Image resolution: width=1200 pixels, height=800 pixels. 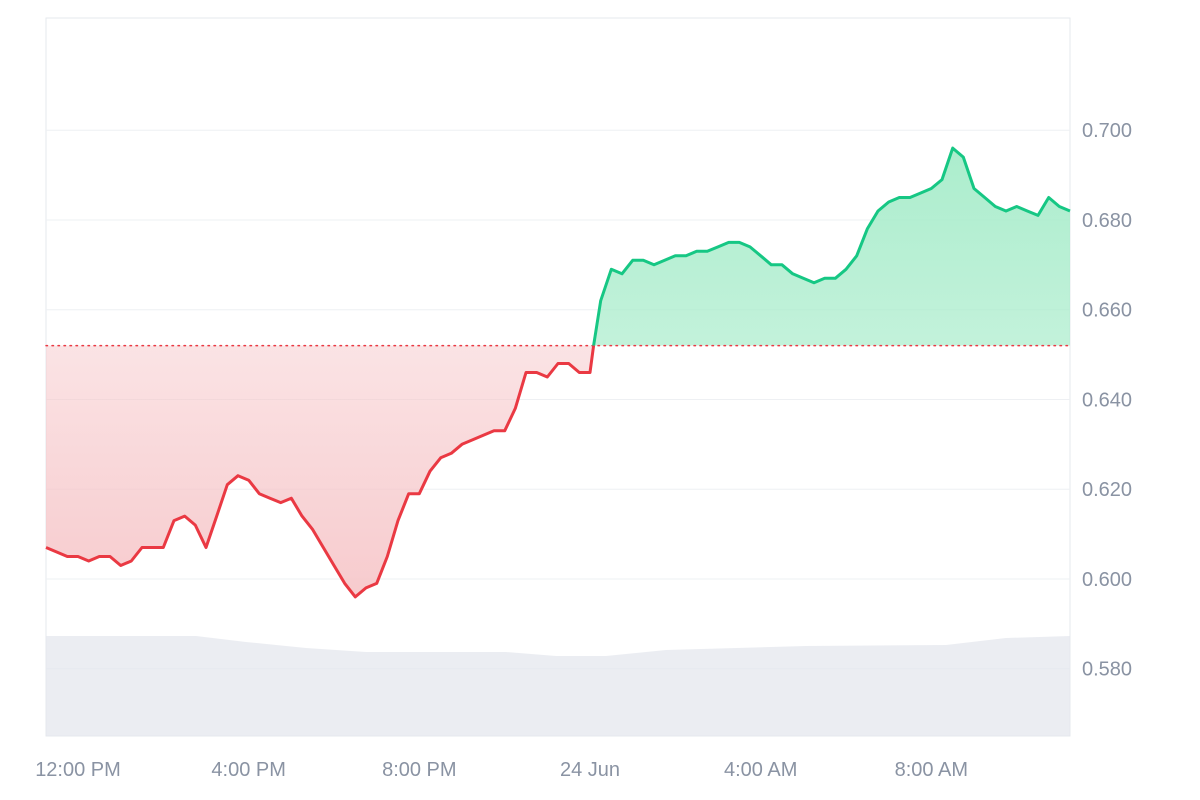 What do you see at coordinates (931, 770) in the screenshot?
I see `x-tick-label: 8:00 AM` at bounding box center [931, 770].